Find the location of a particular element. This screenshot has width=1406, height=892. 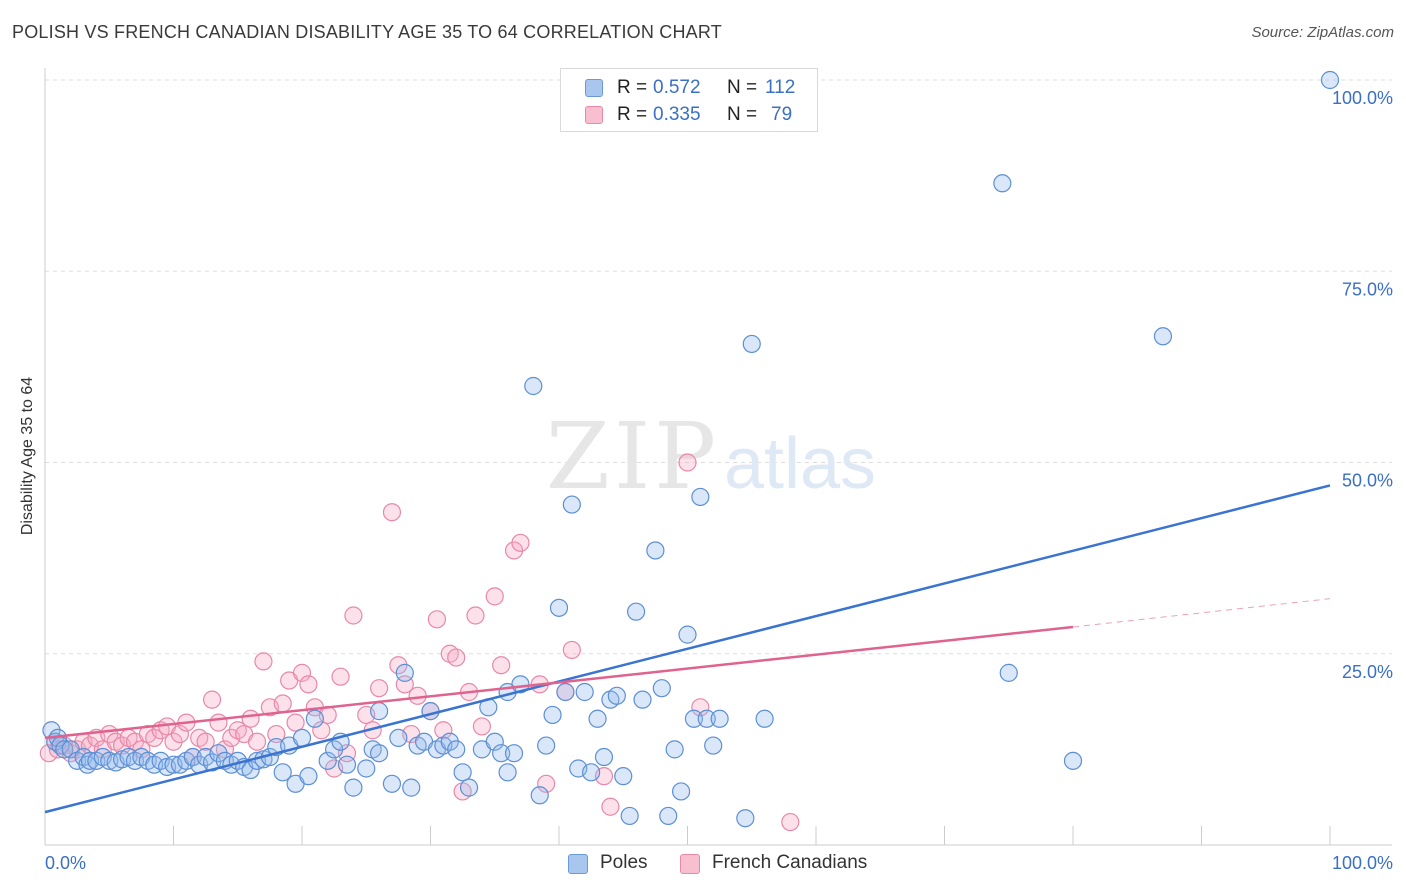

stats-row-french-canadians: R = 0.335 N = 79 is located at coordinates (689, 115).